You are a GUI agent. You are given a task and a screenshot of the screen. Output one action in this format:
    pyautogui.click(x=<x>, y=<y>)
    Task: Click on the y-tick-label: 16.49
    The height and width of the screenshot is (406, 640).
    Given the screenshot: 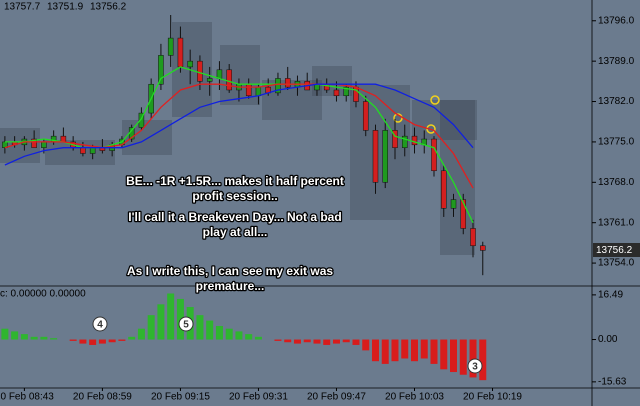 What is the action you would take?
    pyautogui.click(x=610, y=295)
    